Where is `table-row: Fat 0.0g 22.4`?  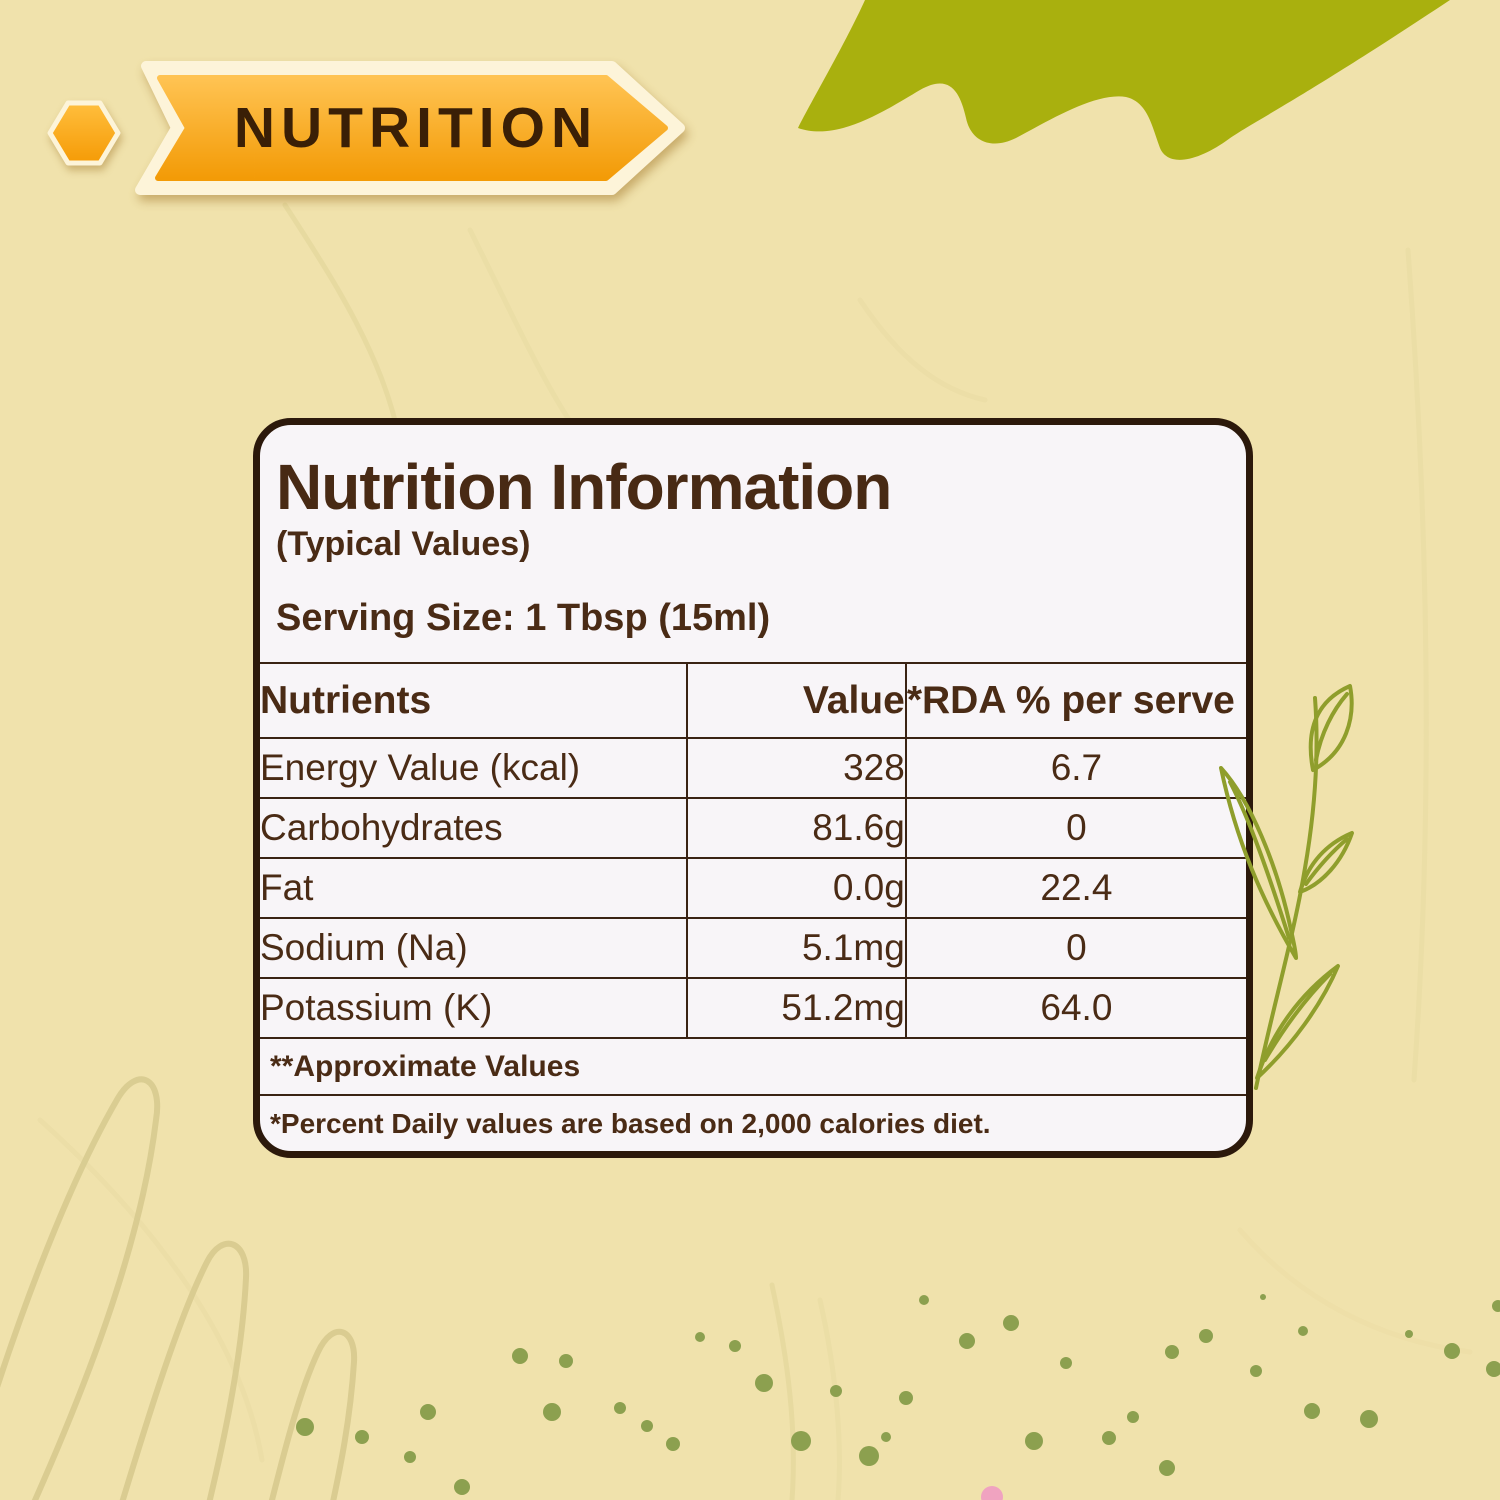
table-row: Fat 0.0g 22.4 is located at coordinates (753, 888).